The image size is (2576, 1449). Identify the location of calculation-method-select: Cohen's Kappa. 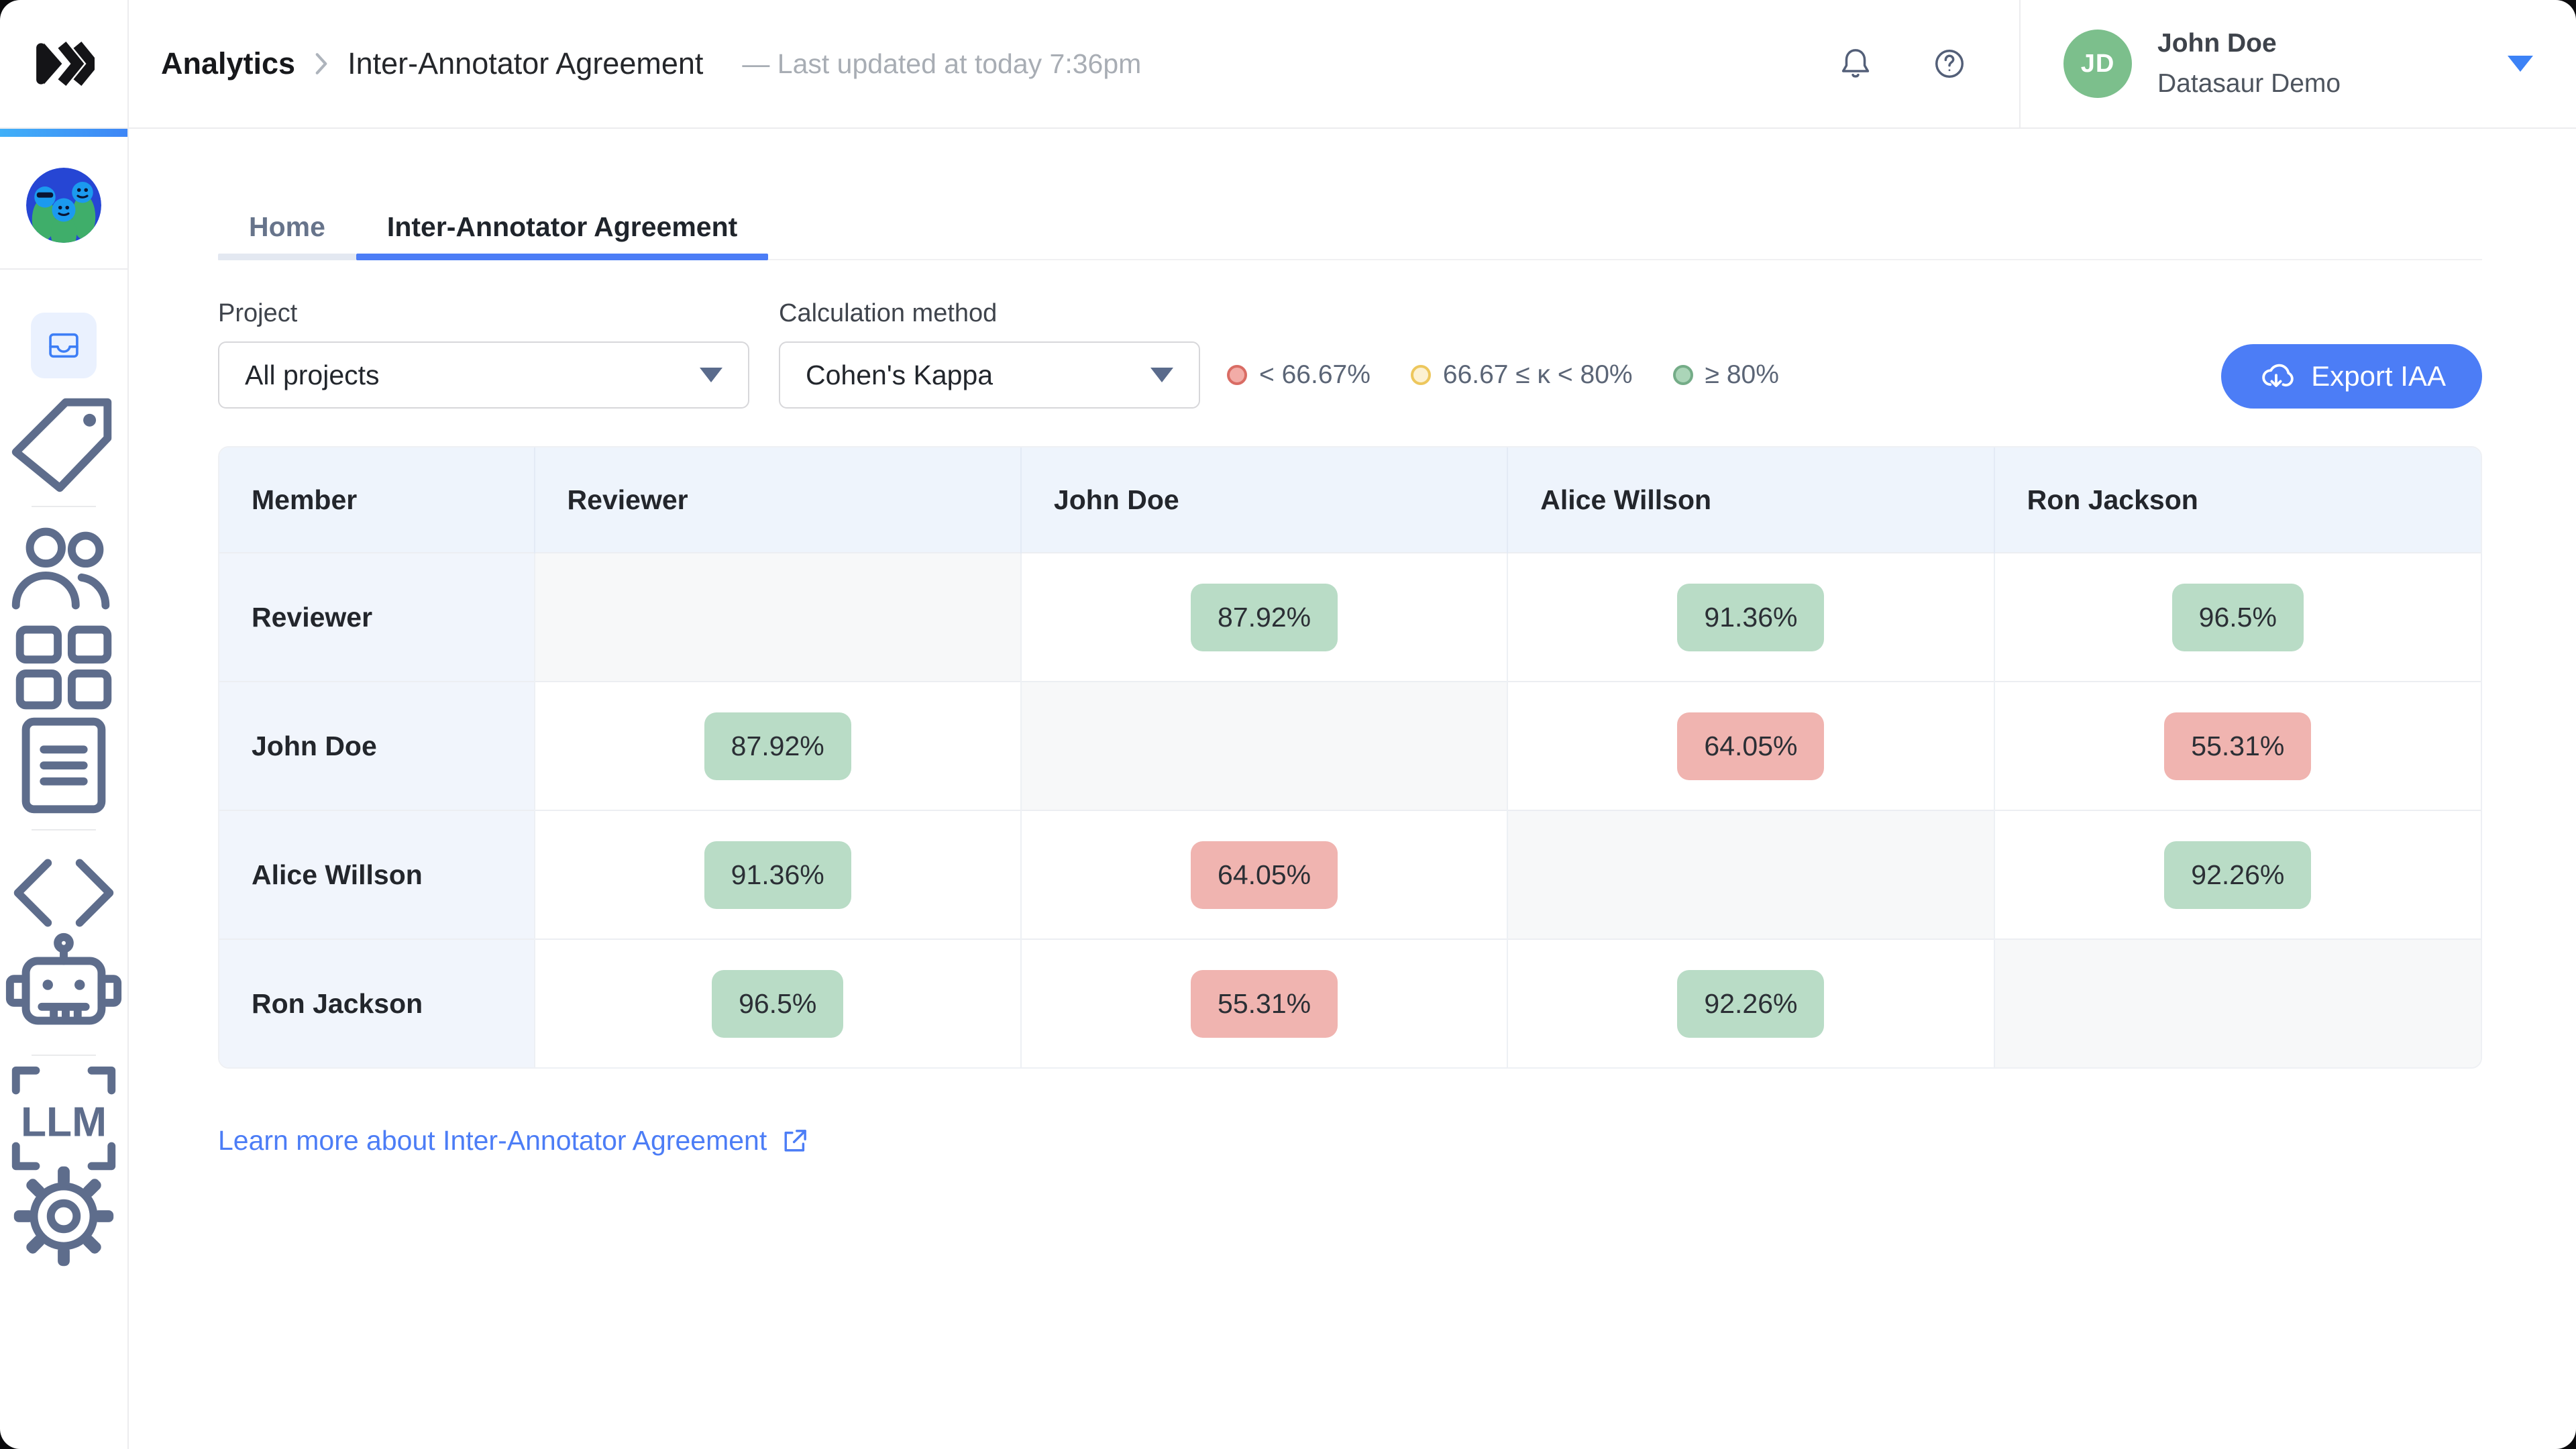
(989, 375).